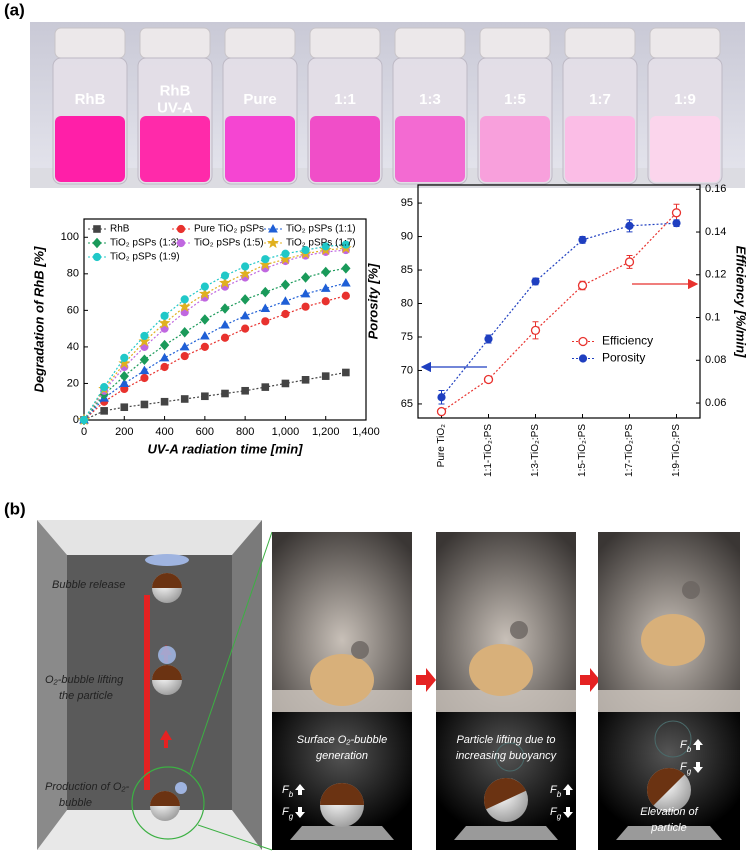 The height and width of the screenshot is (862, 755). Describe the element at coordinates (164, 432) in the screenshot. I see `x-tick-label: 400` at that location.